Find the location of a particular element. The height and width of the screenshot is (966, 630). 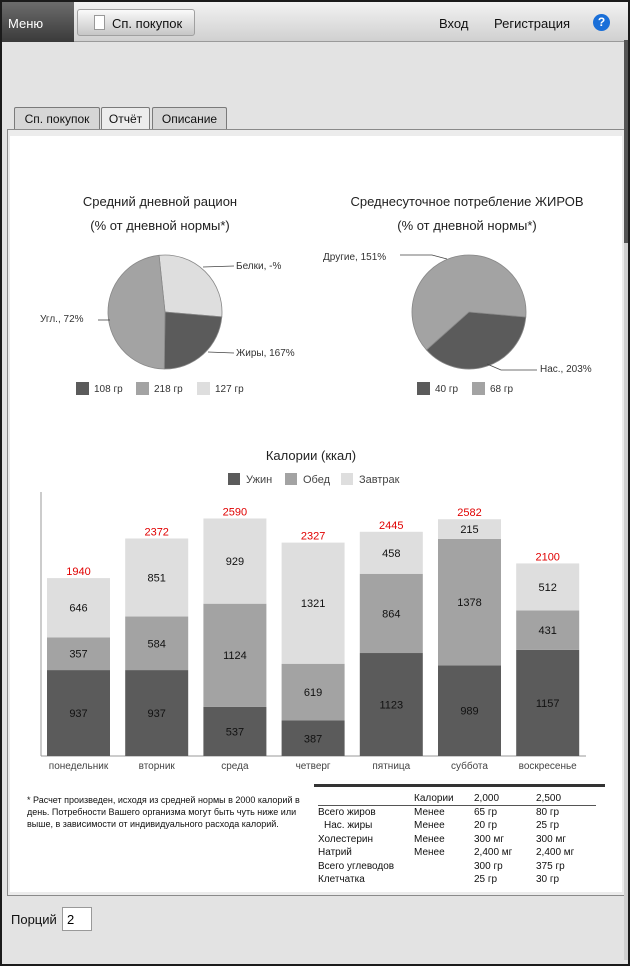

bar-value-lunch: 357 is located at coordinates (78, 655).